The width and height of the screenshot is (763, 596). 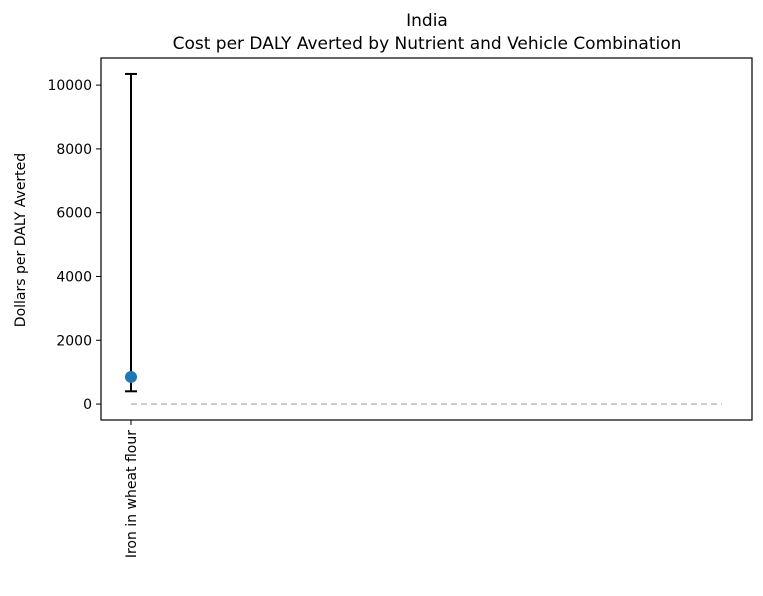 What do you see at coordinates (74, 150) in the screenshot?
I see `y-tick-label: 8000` at bounding box center [74, 150].